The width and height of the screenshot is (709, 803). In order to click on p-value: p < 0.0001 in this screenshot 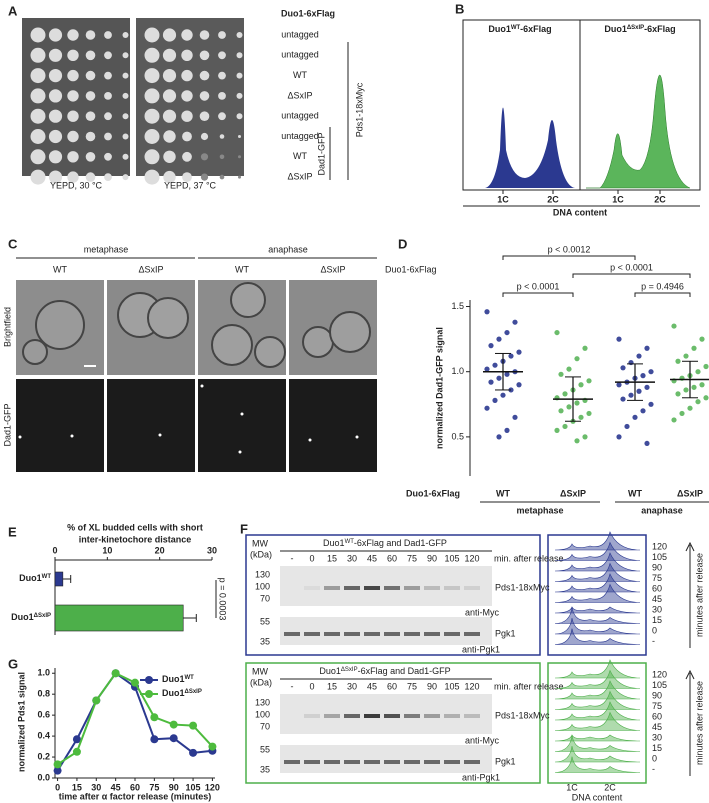, I will do `click(631, 267)`.